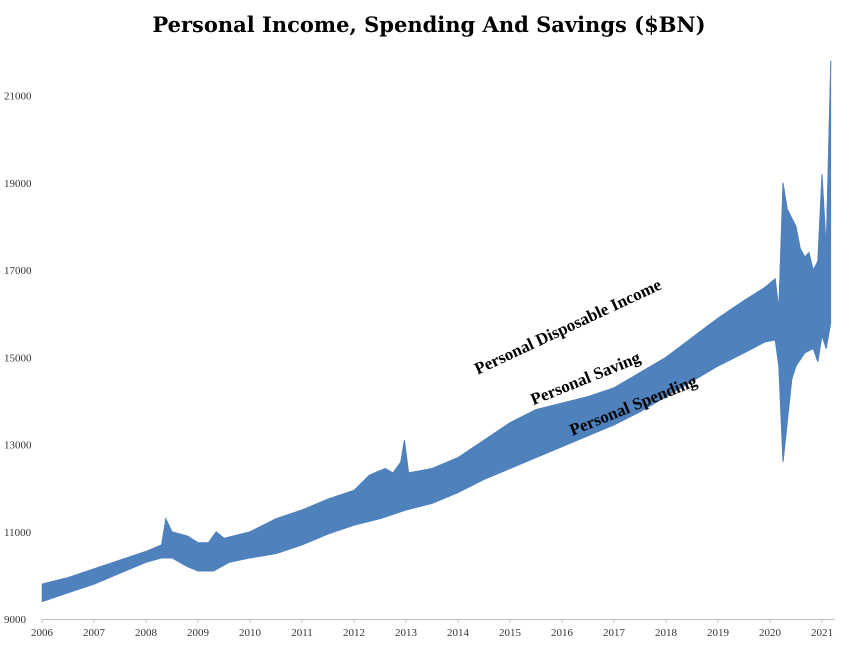 The image size is (859, 649). I want to click on x-tick-label: 2017, so click(614, 633).